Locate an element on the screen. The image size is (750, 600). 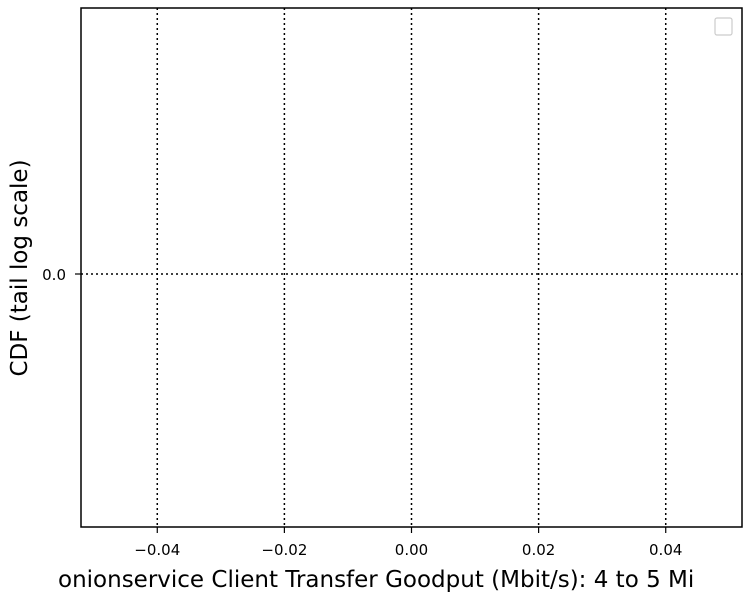
y-tick-label: 0.0 is located at coordinates (54, 275).